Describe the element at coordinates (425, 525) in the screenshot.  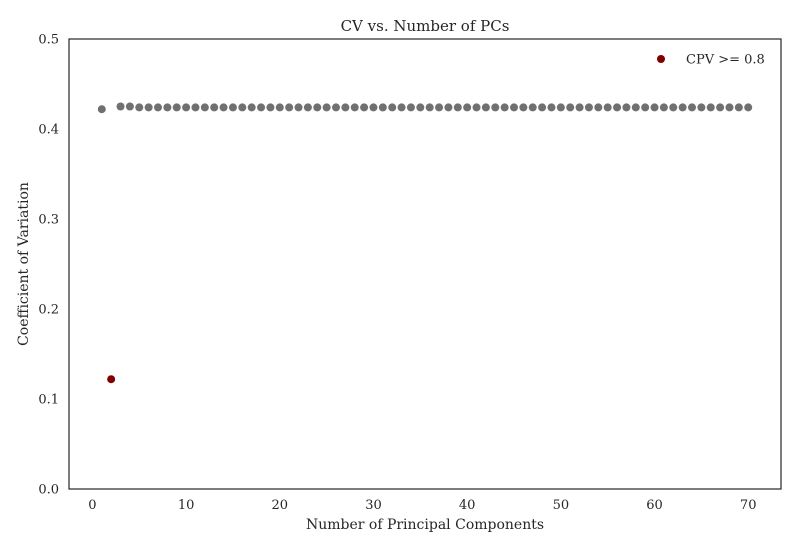
I see `x-axis-label: Number of Principal Components` at that location.